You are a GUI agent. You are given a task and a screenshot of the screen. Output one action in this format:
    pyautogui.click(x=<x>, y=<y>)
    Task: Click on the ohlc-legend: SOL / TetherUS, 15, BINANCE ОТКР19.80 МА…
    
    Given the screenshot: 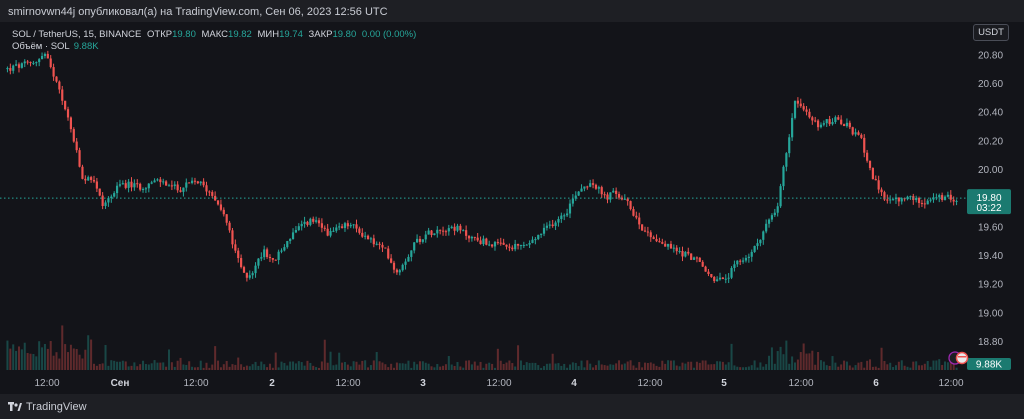 What is the action you would take?
    pyautogui.click(x=214, y=34)
    